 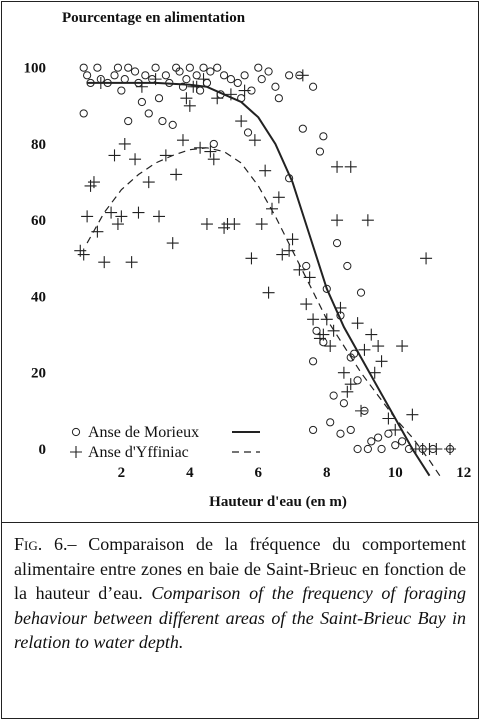 What do you see at coordinates (35, 69) in the screenshot?
I see `y-tick-label: 100` at bounding box center [35, 69].